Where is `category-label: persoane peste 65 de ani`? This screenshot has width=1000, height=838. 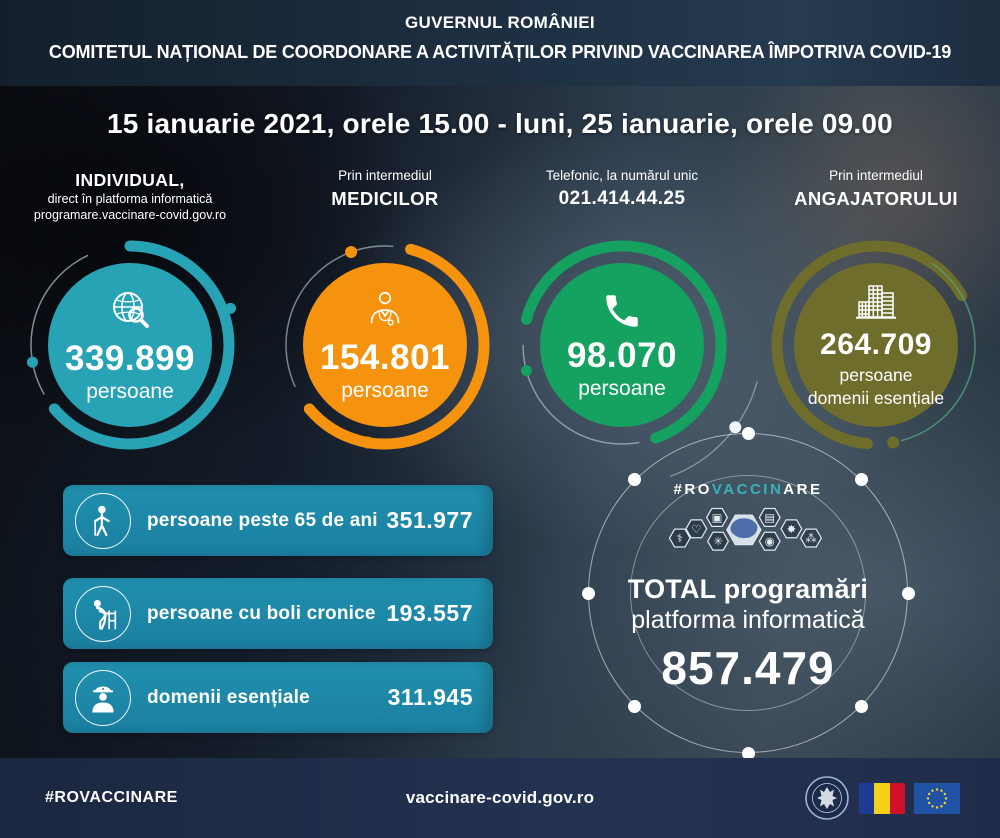
category-label: persoane peste 65 de ani is located at coordinates (262, 520).